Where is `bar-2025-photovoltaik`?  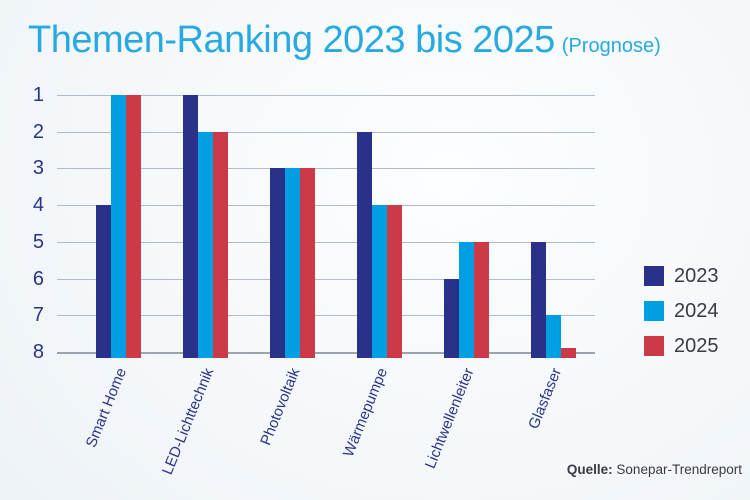
bar-2025-photovoltaik is located at coordinates (307, 263).